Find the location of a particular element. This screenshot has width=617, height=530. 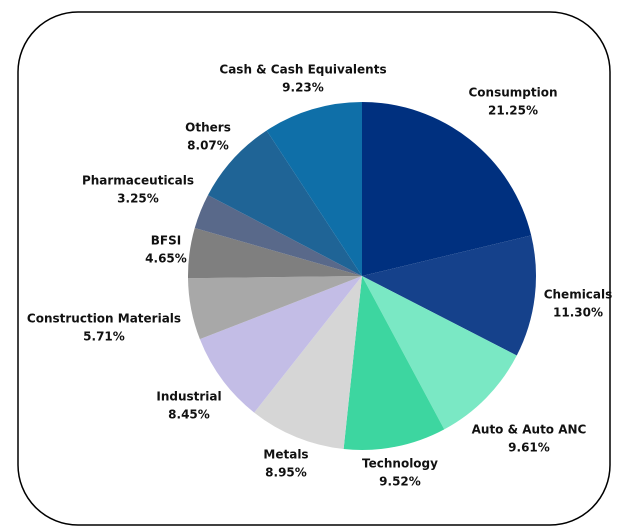

slice-label: Industrial is located at coordinates (188, 397).